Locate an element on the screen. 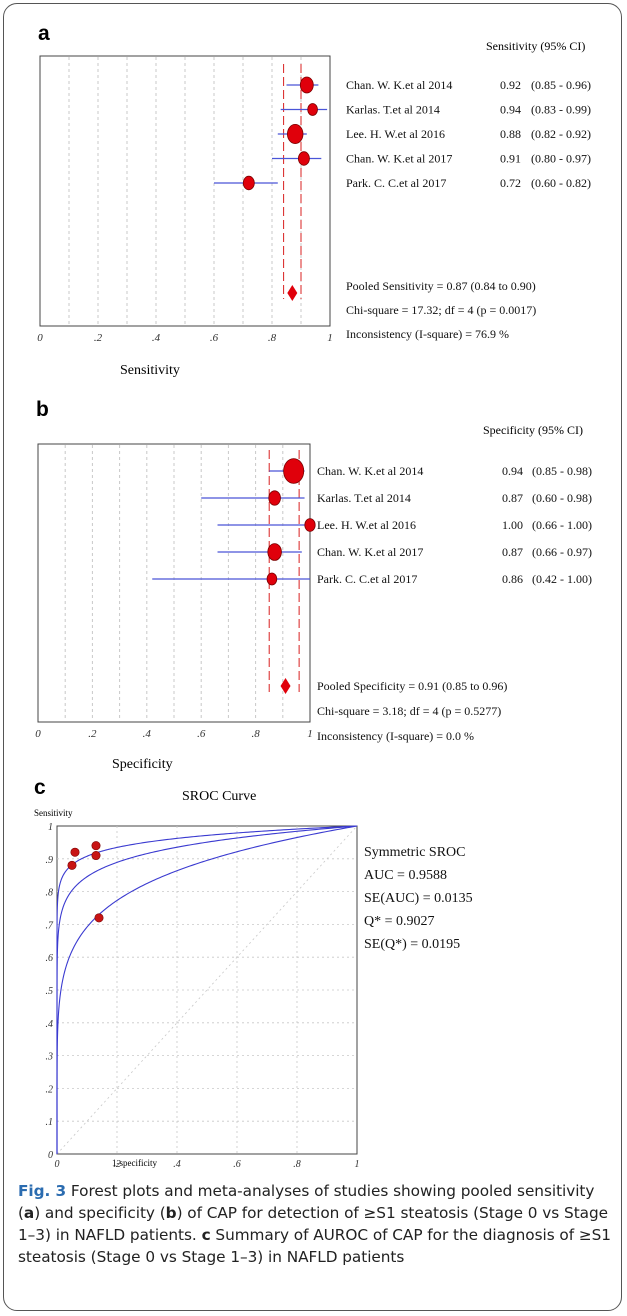 This screenshot has width=627, height=1316. y-tick-label: .3 is located at coordinates (50, 1057).